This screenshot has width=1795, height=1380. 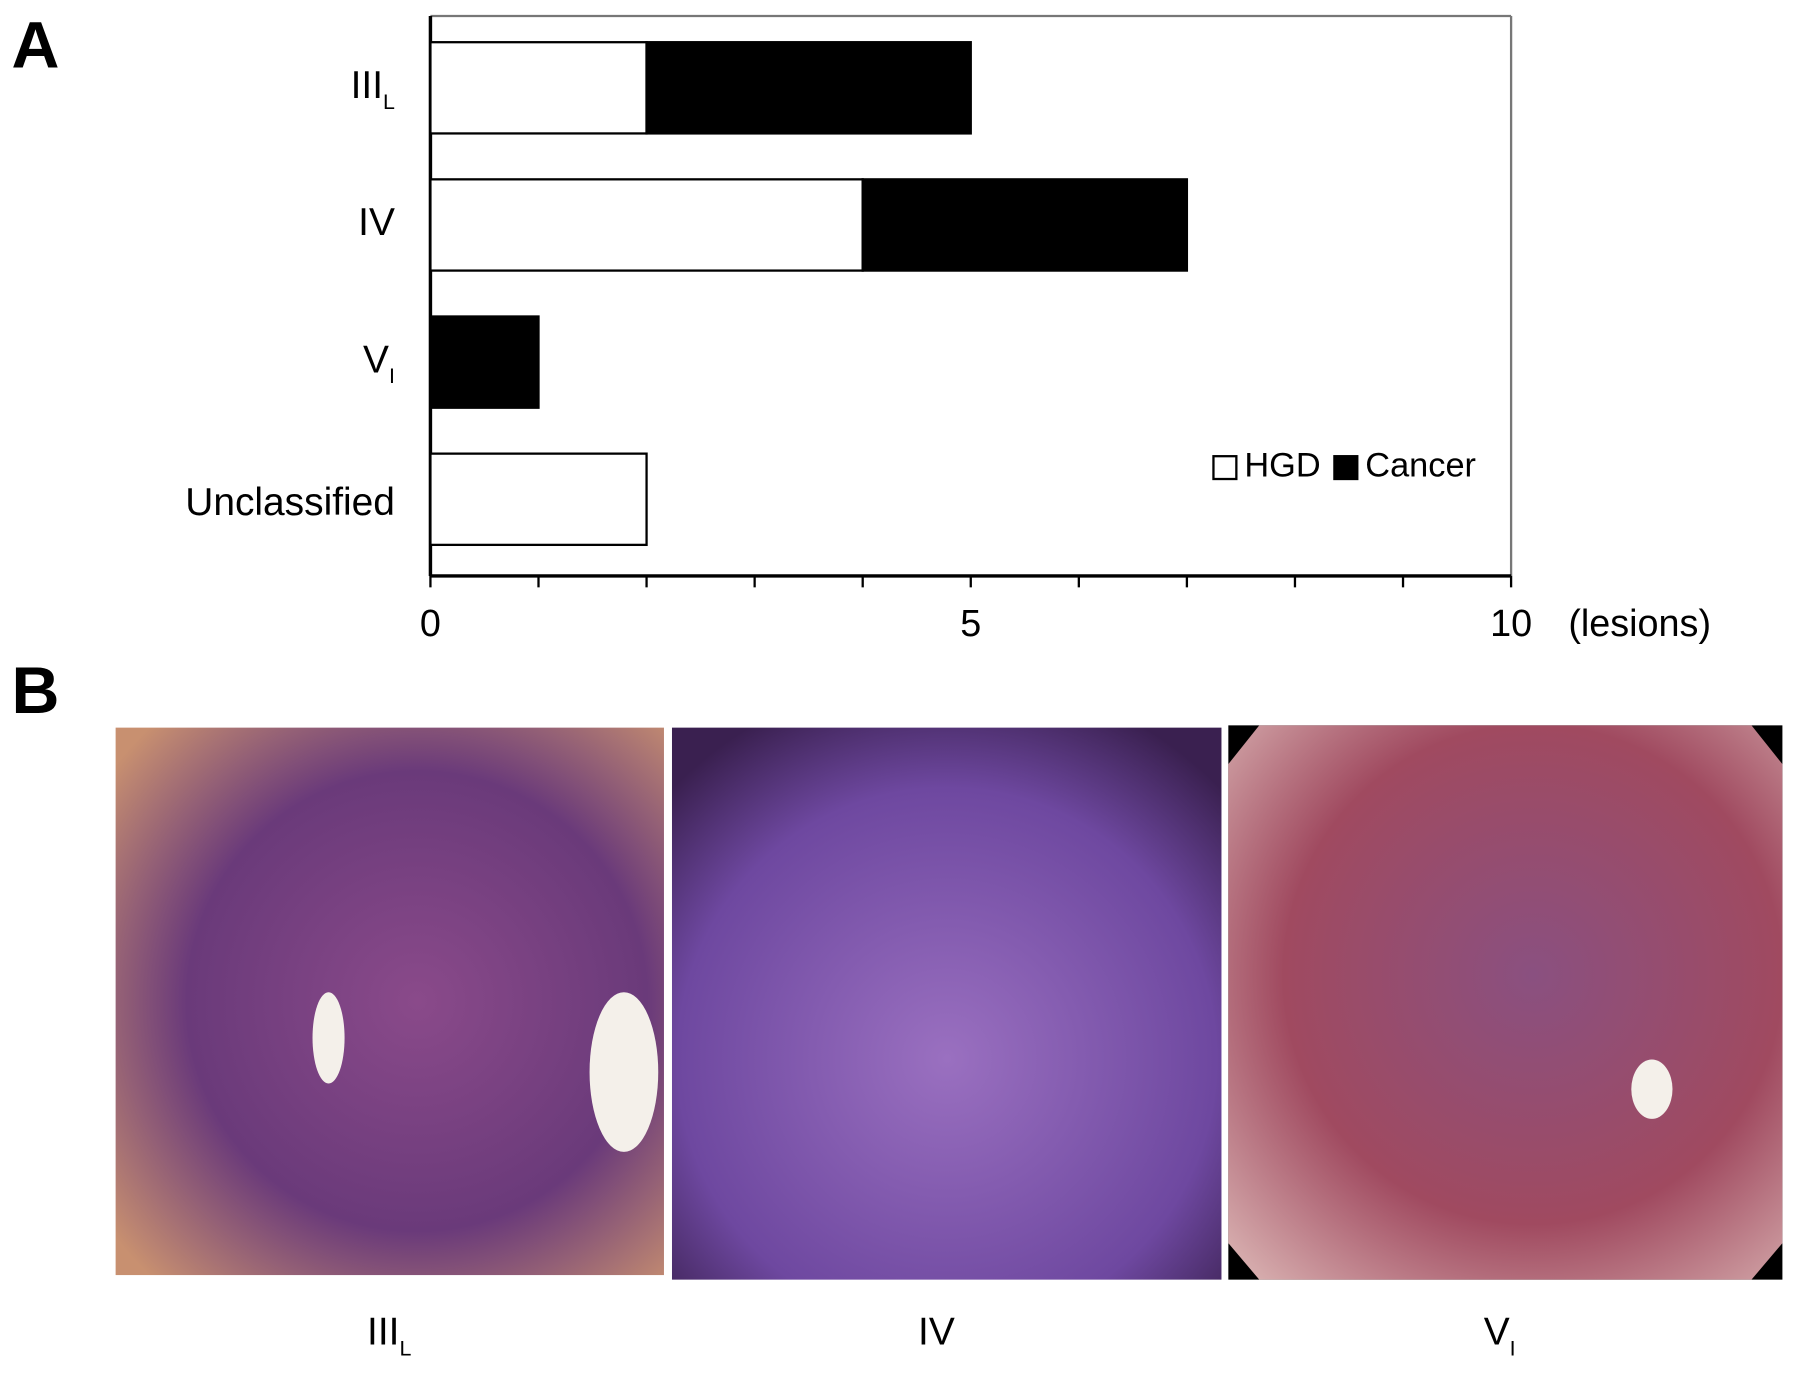 What do you see at coordinates (290, 502) in the screenshot?
I see `category-label: Unclassified` at bounding box center [290, 502].